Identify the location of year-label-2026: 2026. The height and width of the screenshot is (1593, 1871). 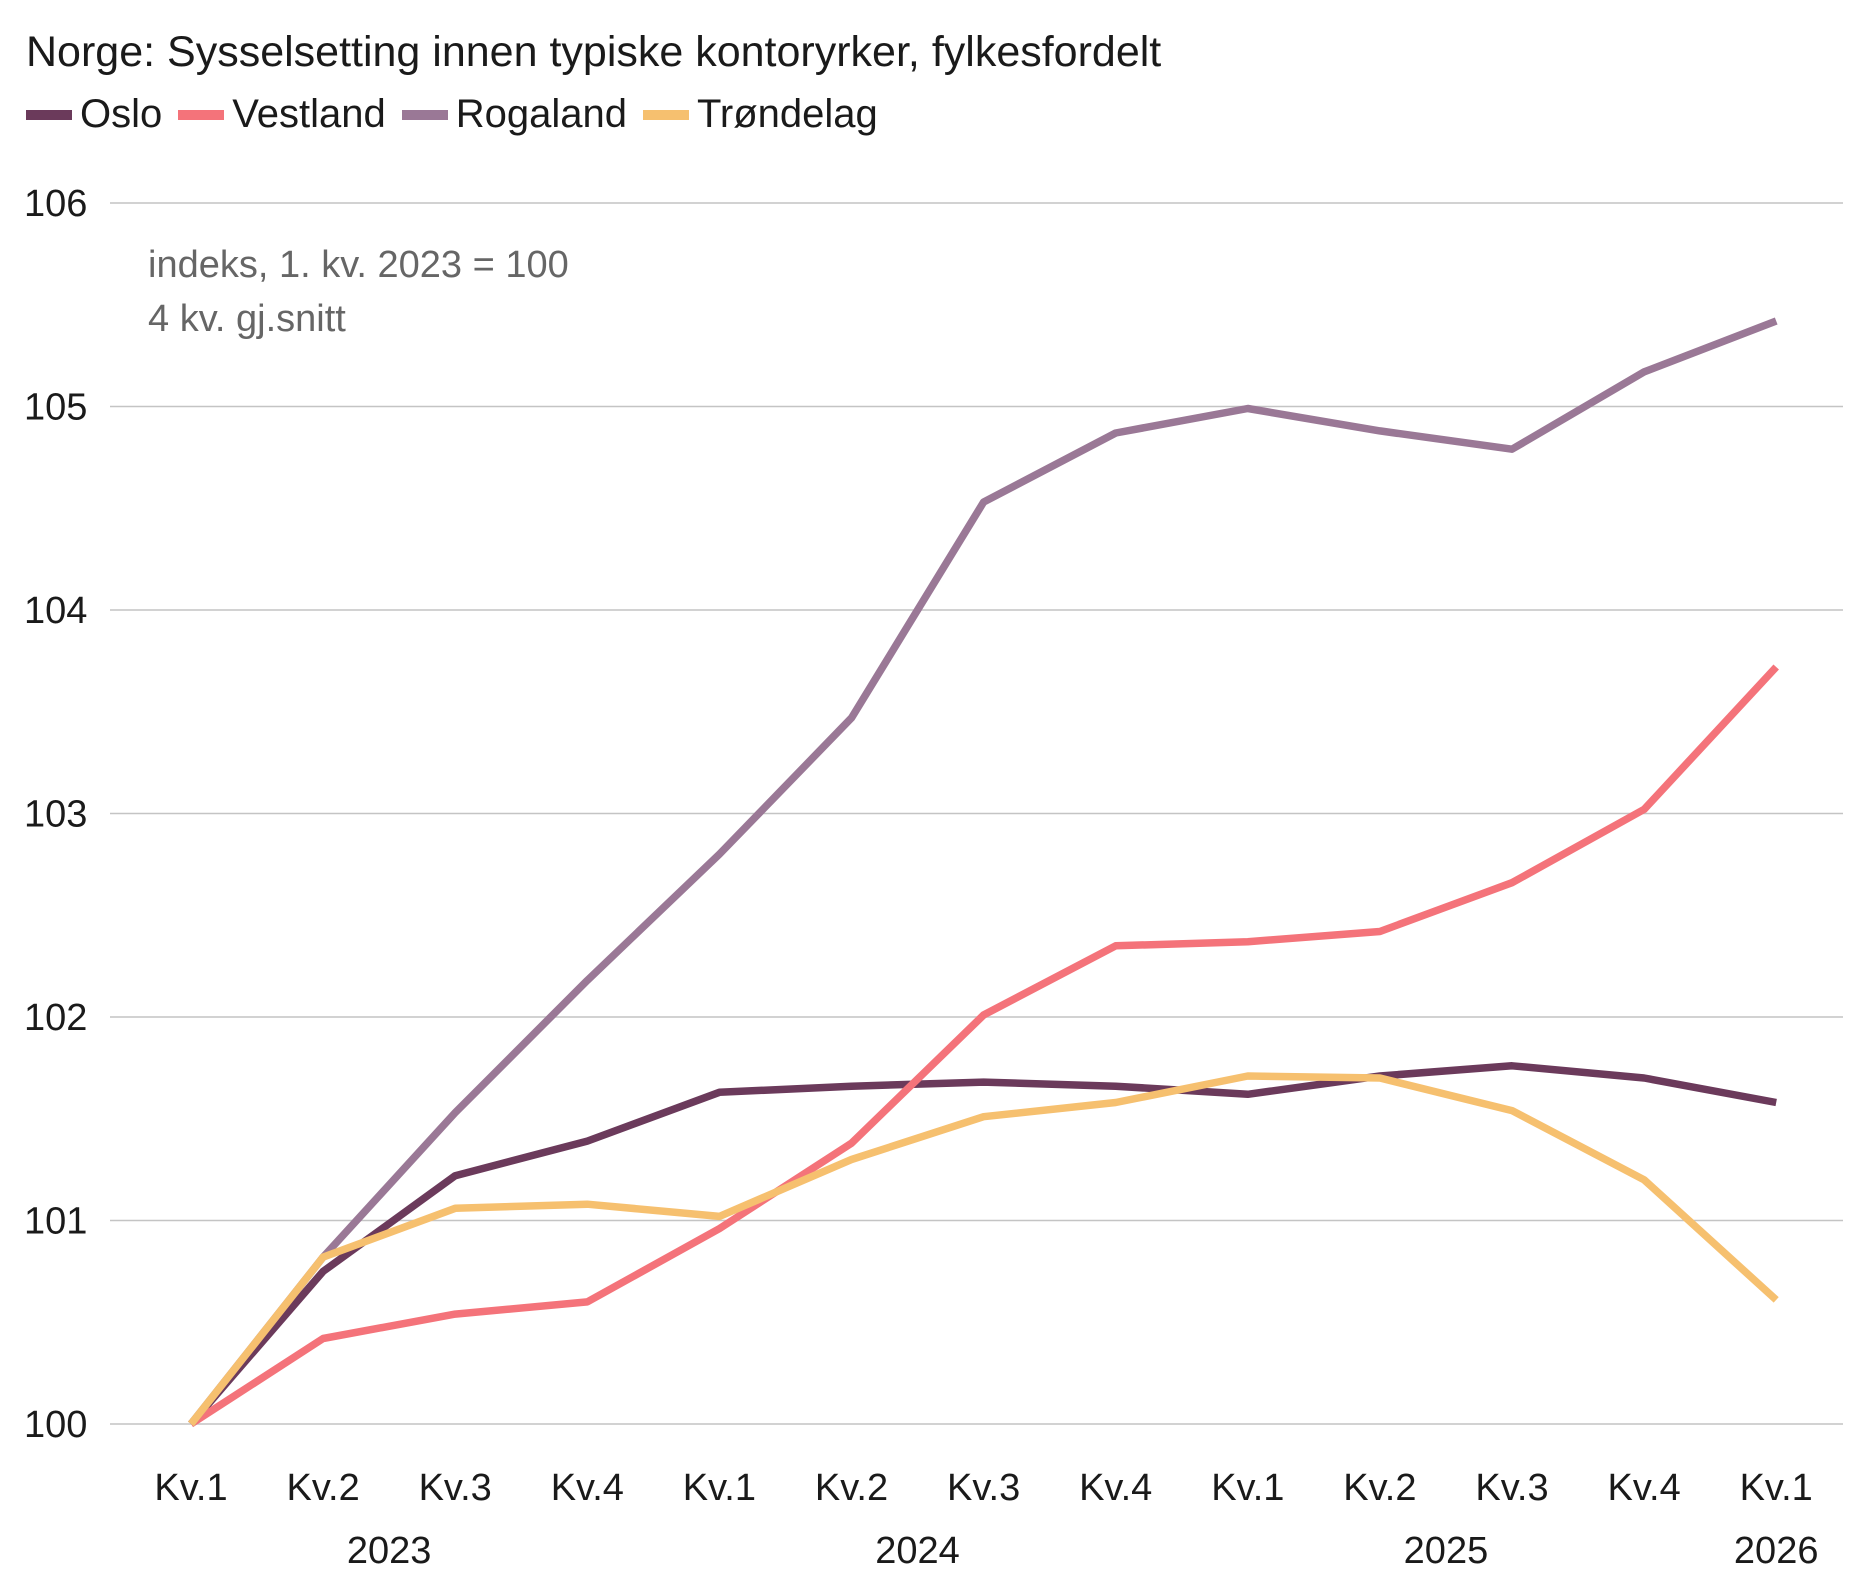
(1776, 1551).